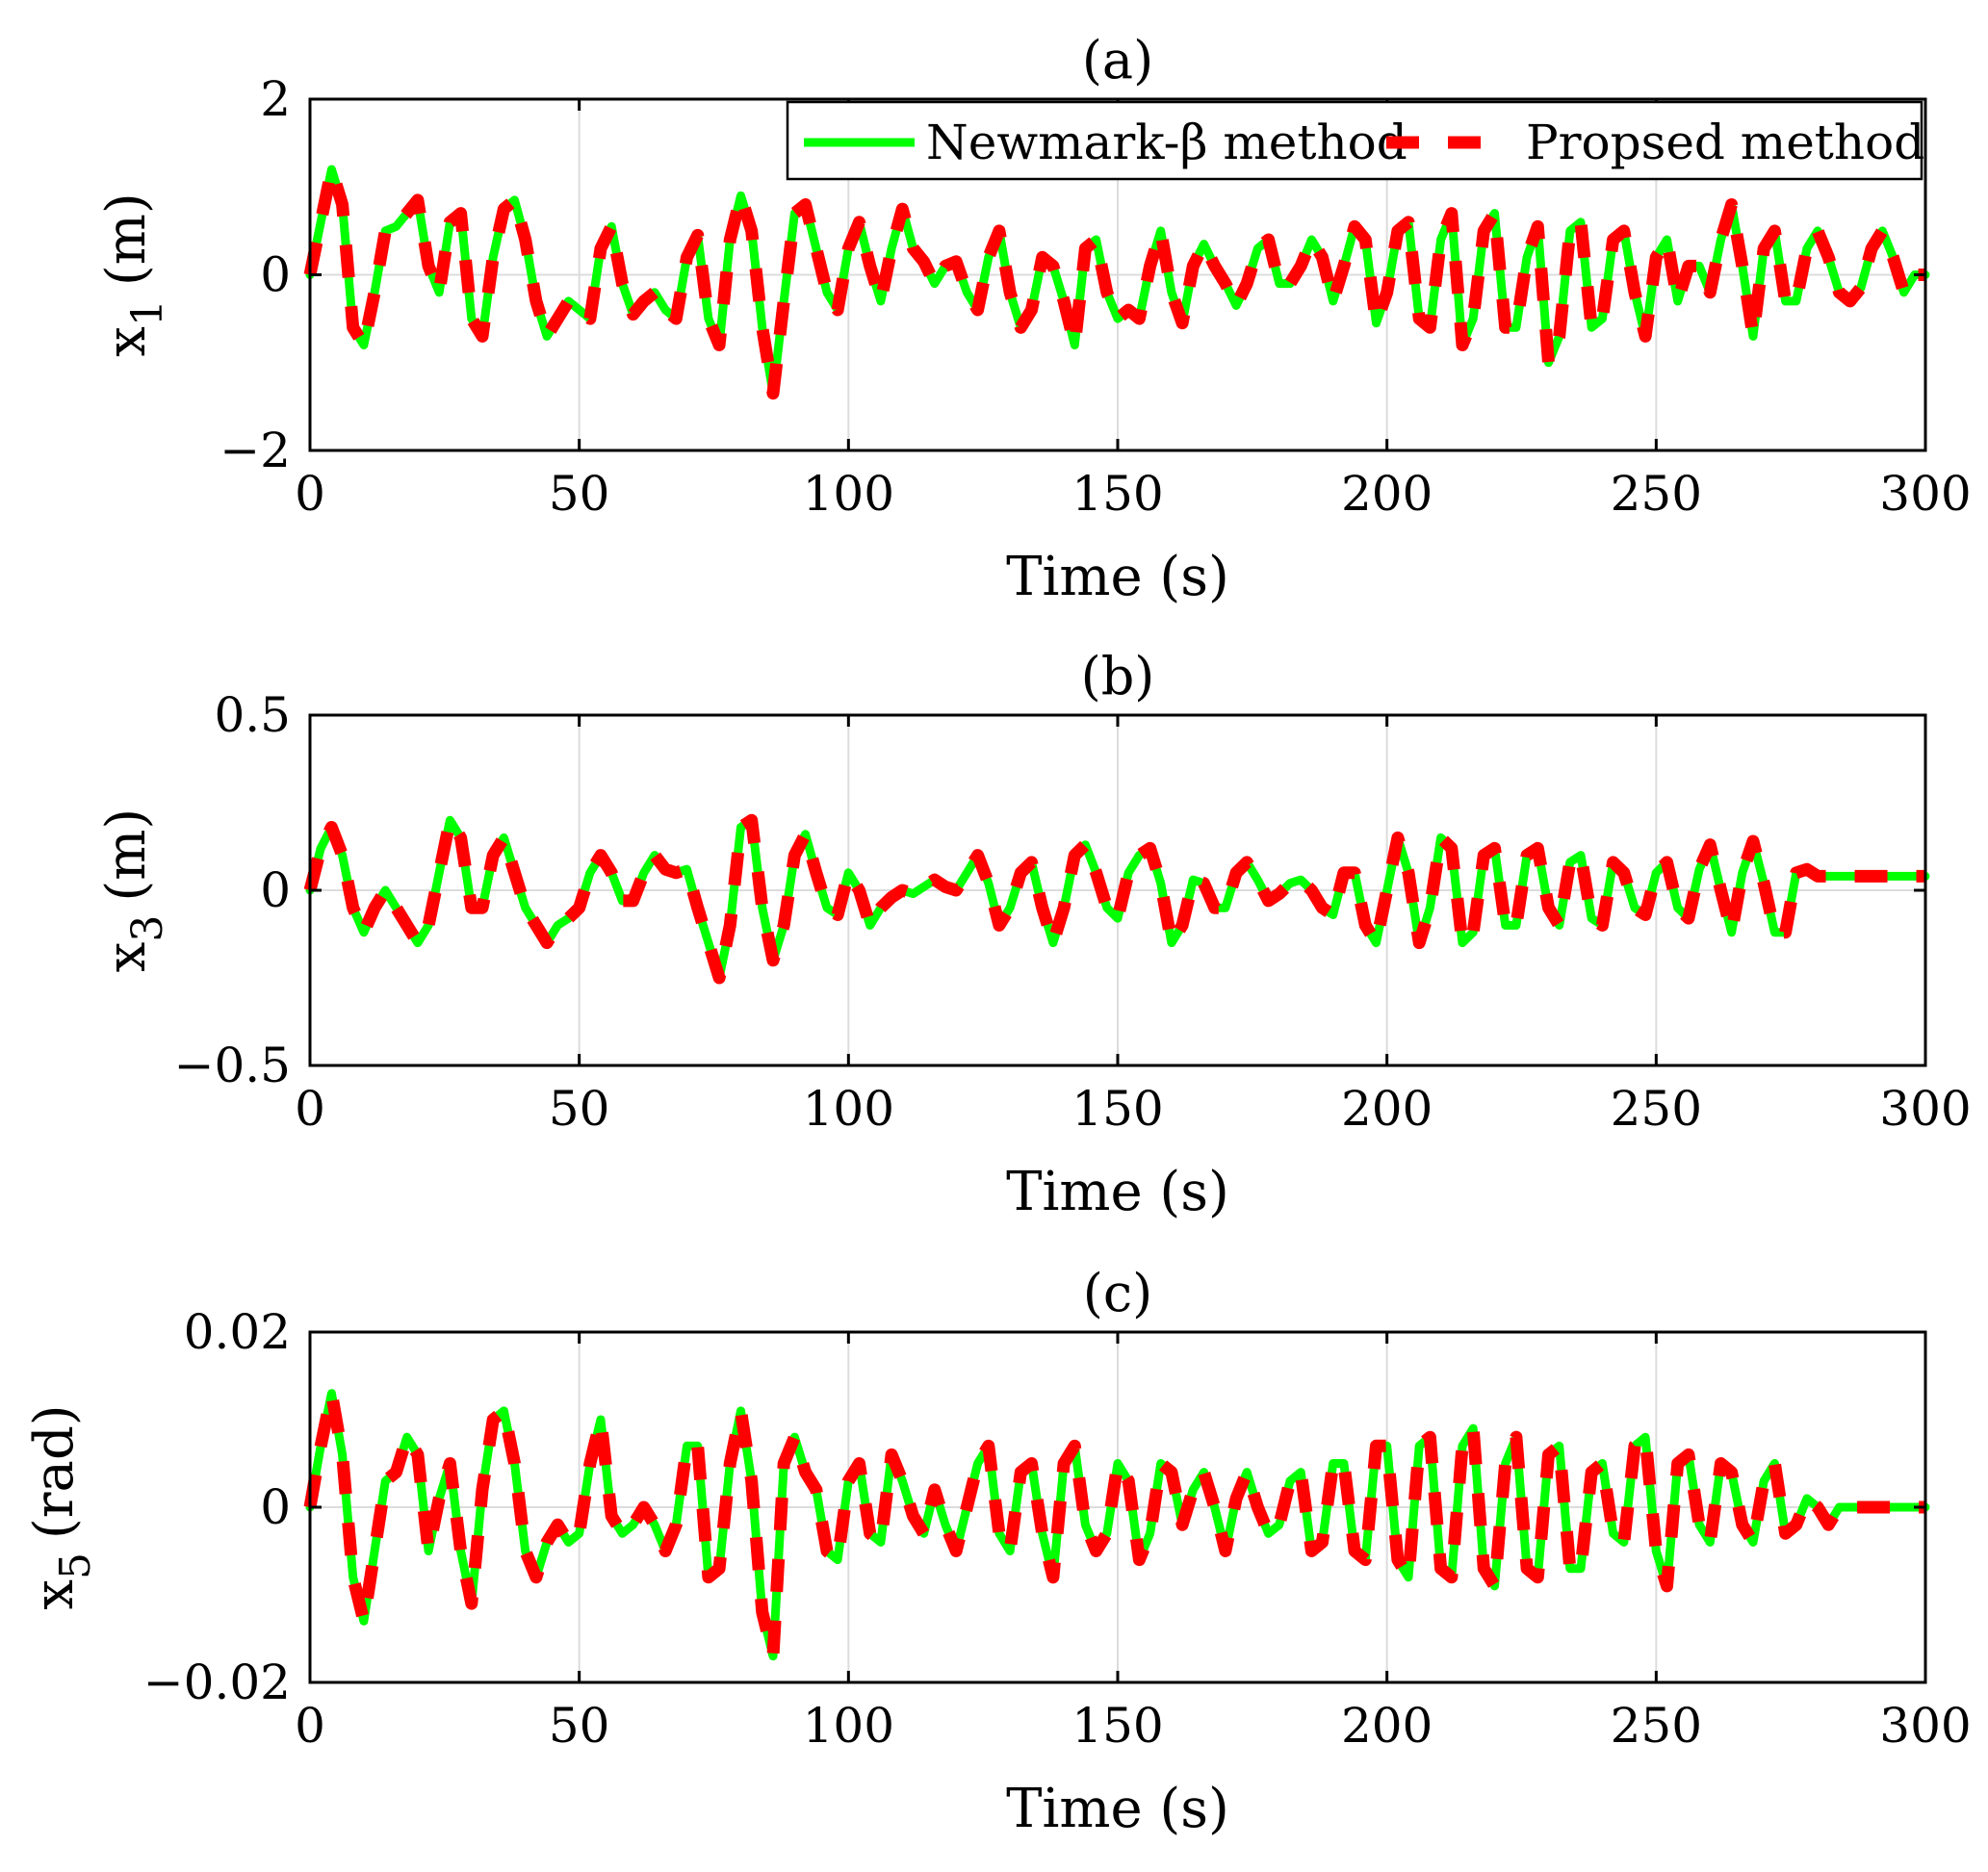  I want to click on y-tick-label: 2, so click(276, 99).